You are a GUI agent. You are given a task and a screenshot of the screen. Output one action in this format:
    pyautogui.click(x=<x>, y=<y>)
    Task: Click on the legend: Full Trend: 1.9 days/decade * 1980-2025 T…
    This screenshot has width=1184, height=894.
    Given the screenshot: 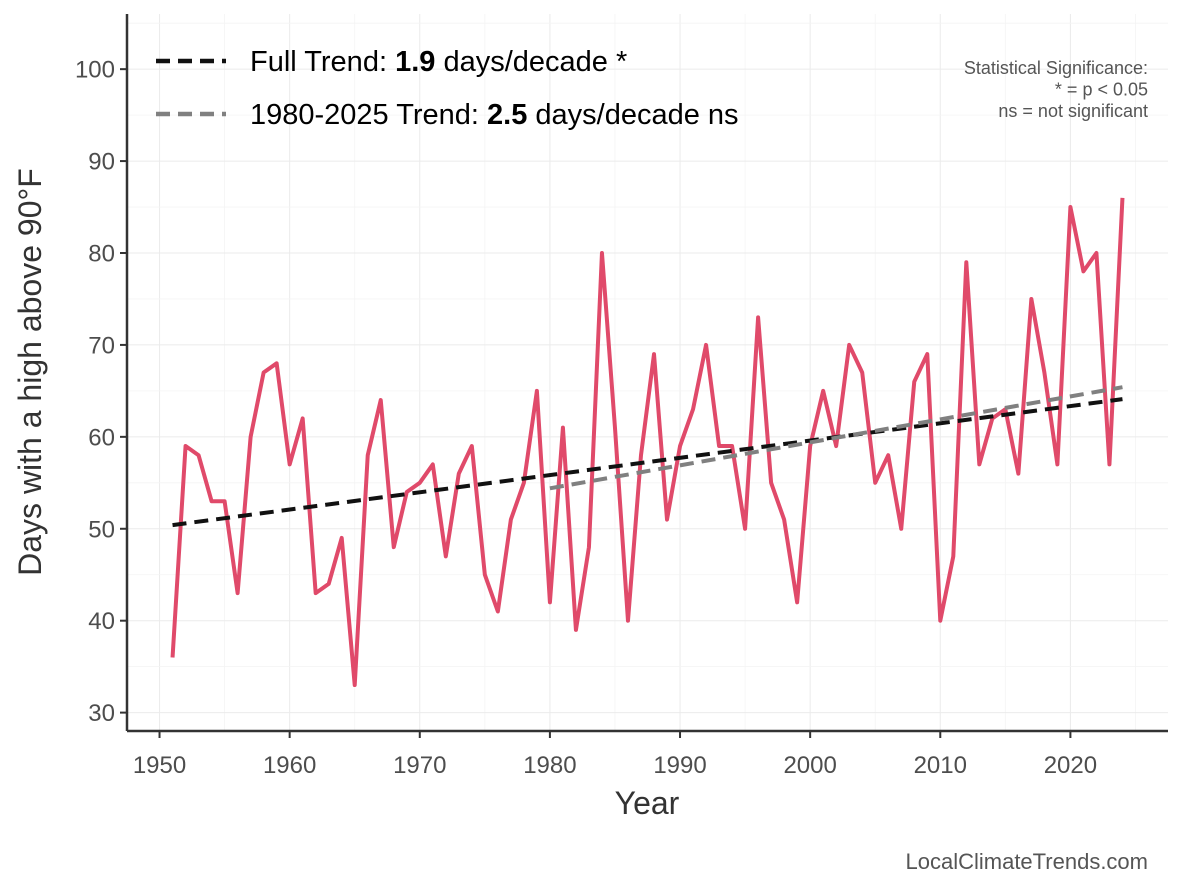 What is the action you would take?
    pyautogui.click(x=447, y=88)
    